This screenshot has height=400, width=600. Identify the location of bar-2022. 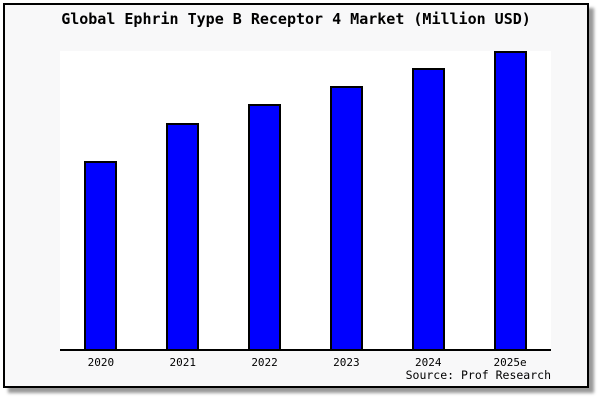
(265, 226).